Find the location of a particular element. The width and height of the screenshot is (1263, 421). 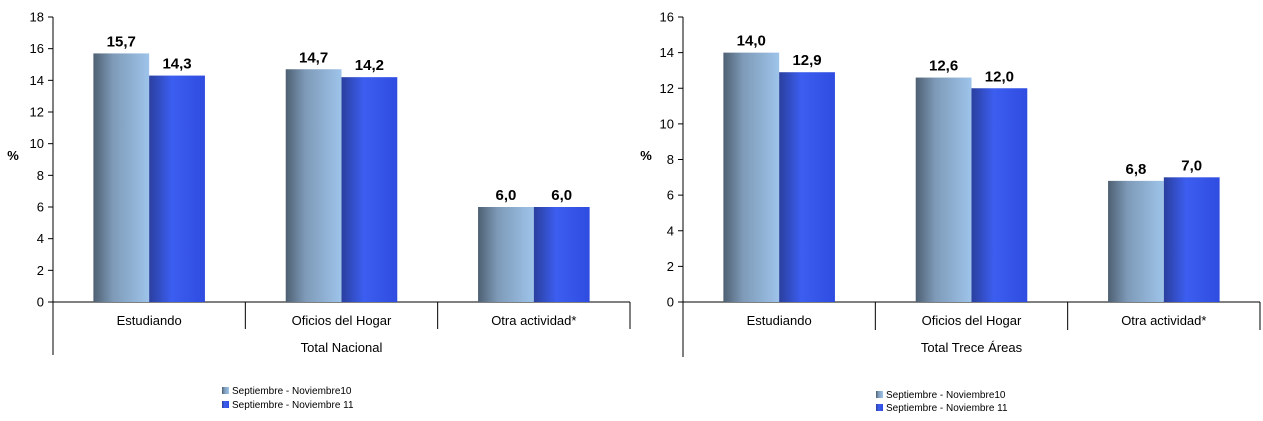

data-label: 7,0 is located at coordinates (1191, 165).